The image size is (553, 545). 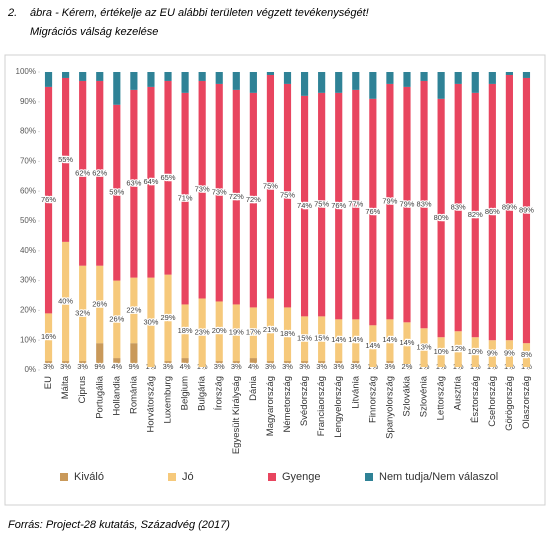 I want to click on x-tick-label: Németország, so click(x=287, y=404).